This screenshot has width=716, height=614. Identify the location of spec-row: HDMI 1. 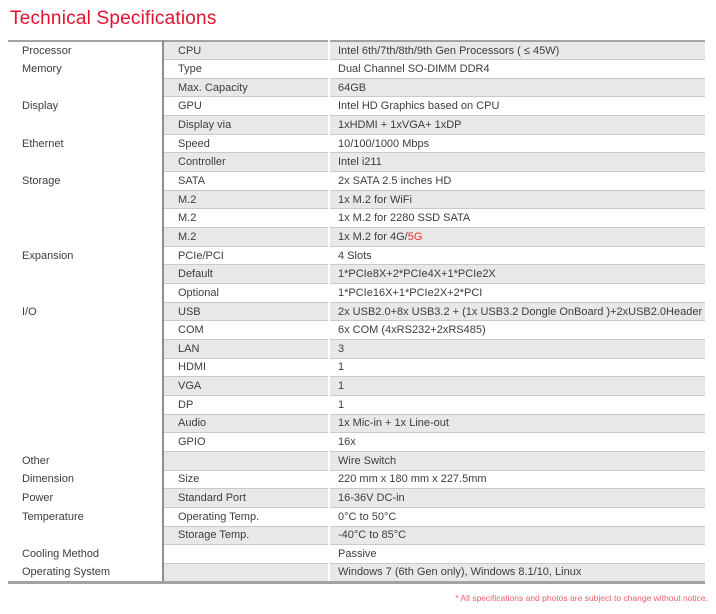
(356, 368).